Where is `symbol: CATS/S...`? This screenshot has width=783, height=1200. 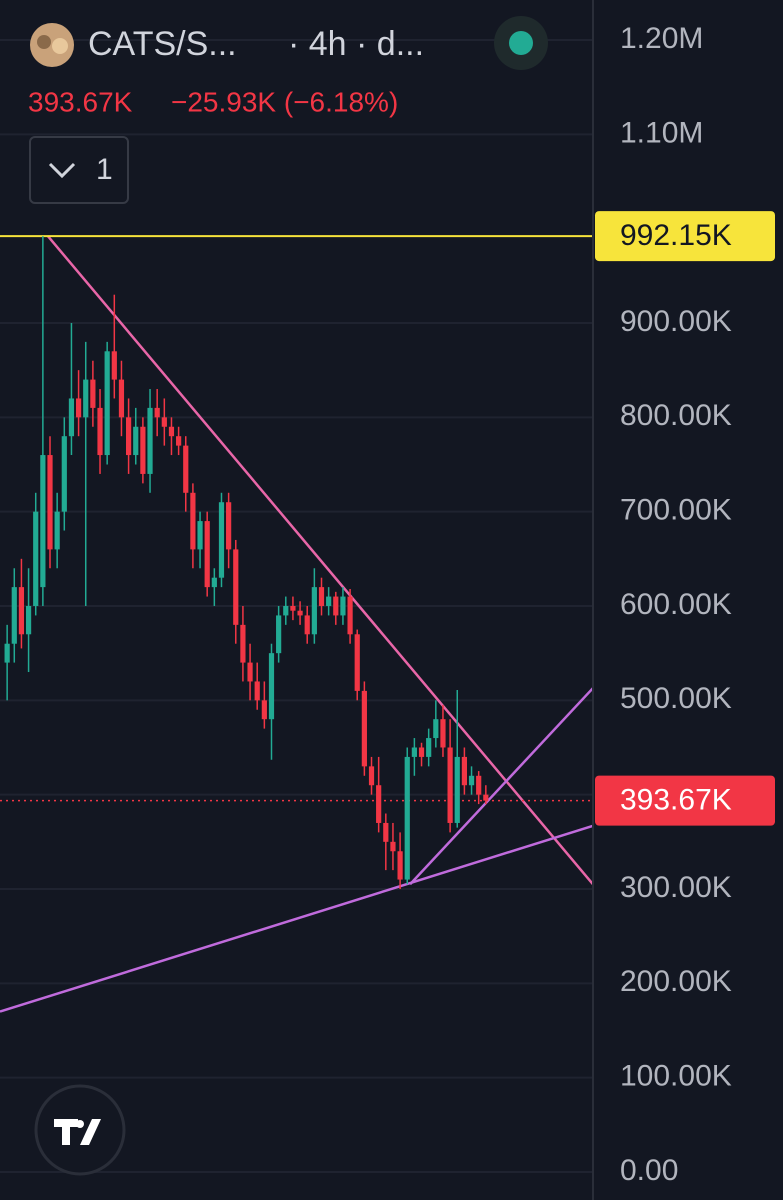 symbol: CATS/S... is located at coordinates (162, 44).